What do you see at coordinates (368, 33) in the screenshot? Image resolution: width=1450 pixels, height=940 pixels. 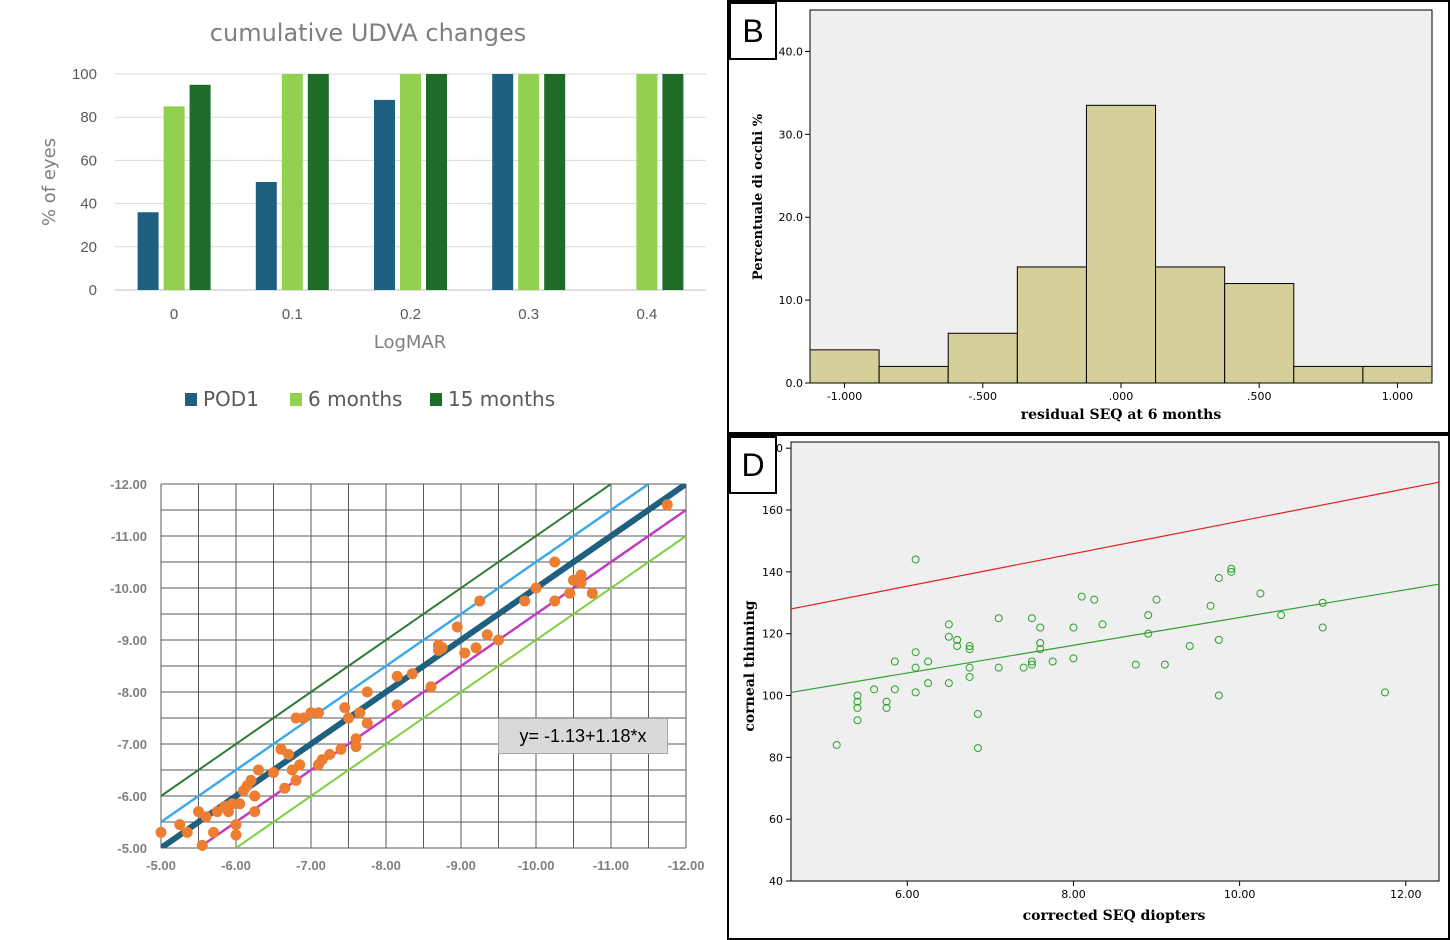 I see `chart-title: cumulative UDVA changes` at bounding box center [368, 33].